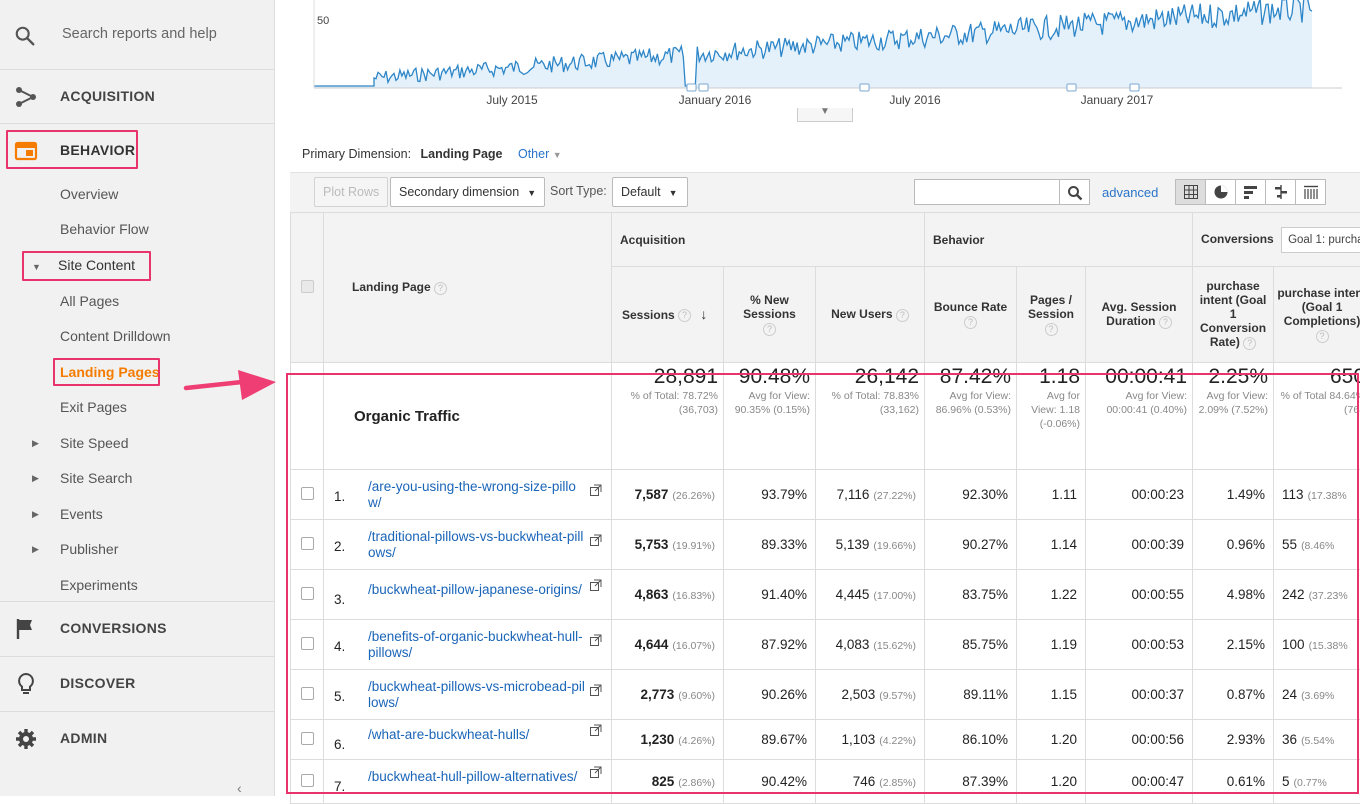 This screenshot has height=804, width=1360. What do you see at coordinates (26, 684) in the screenshot?
I see `lightbulb-icon` at bounding box center [26, 684].